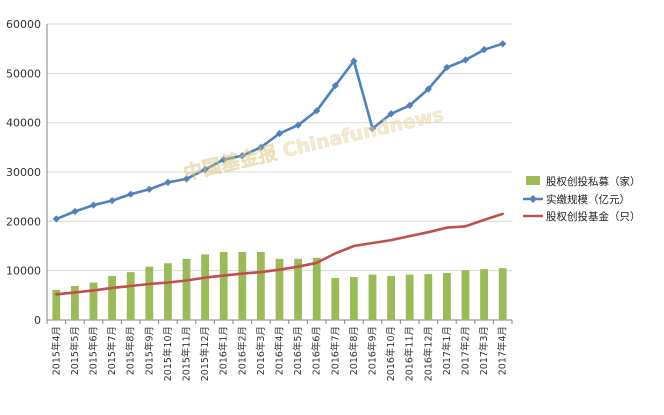 Image resolution: width=664 pixels, height=415 pixels. I want to click on y-tick-label: 0, so click(37, 320).